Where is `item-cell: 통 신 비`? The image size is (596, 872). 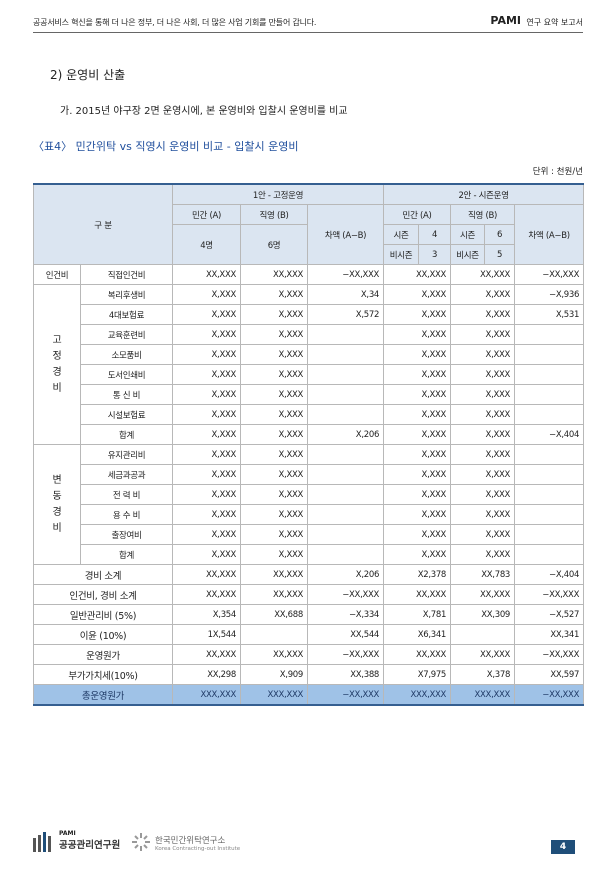
item-cell: 통 신 비 is located at coordinates (126, 394).